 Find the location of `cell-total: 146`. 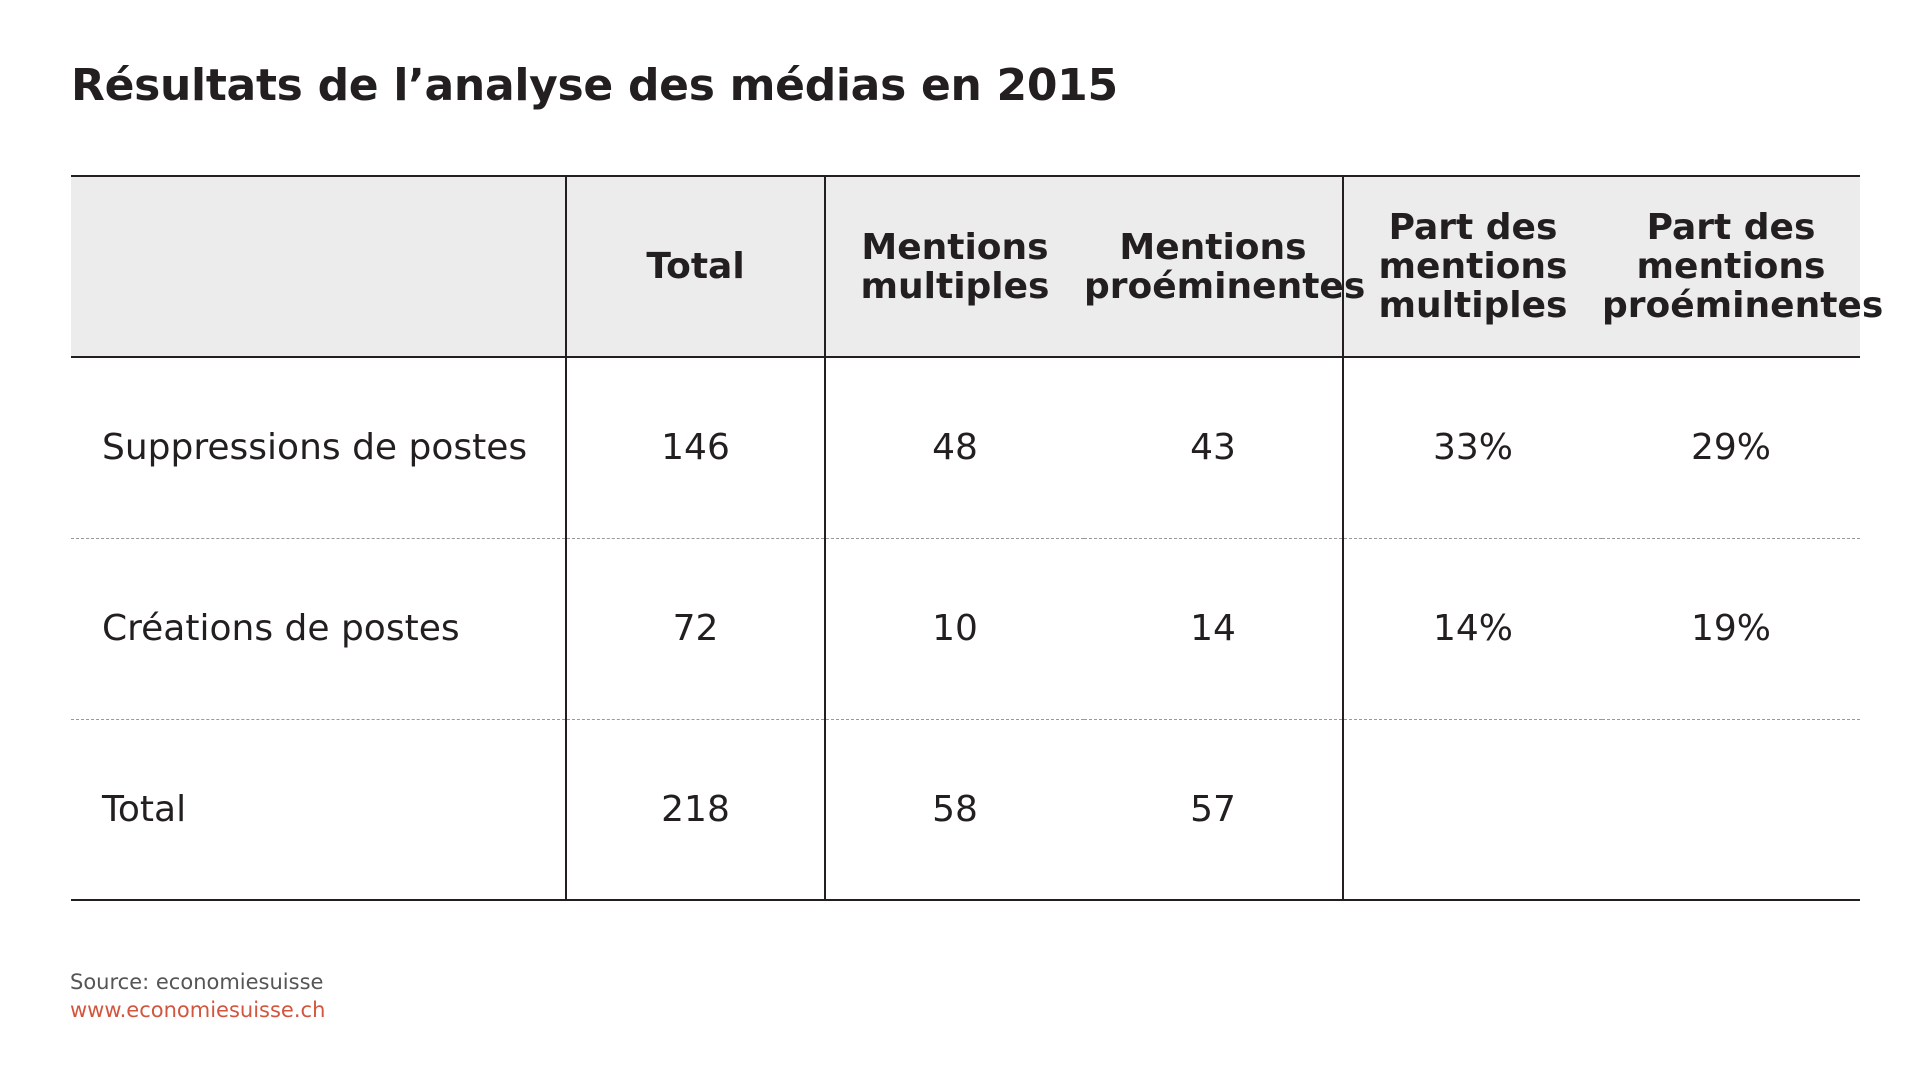

cell-total: 146 is located at coordinates (696, 448).